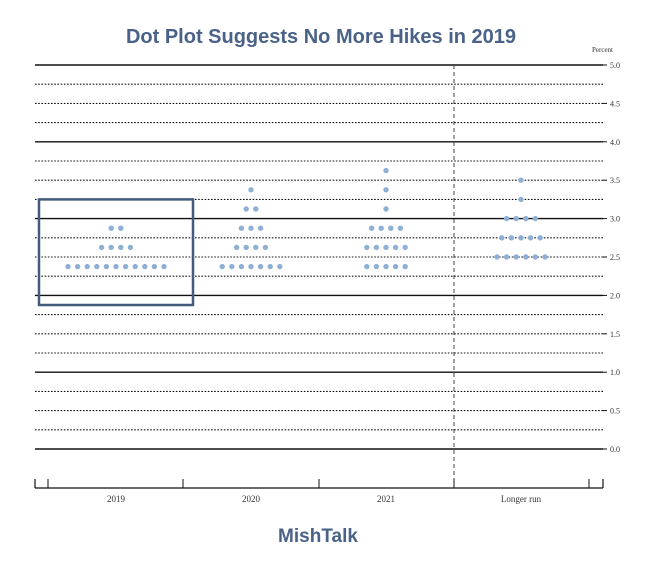 This screenshot has width=647, height=562. What do you see at coordinates (318, 536) in the screenshot?
I see `footer-brand: MishTalk` at bounding box center [318, 536].